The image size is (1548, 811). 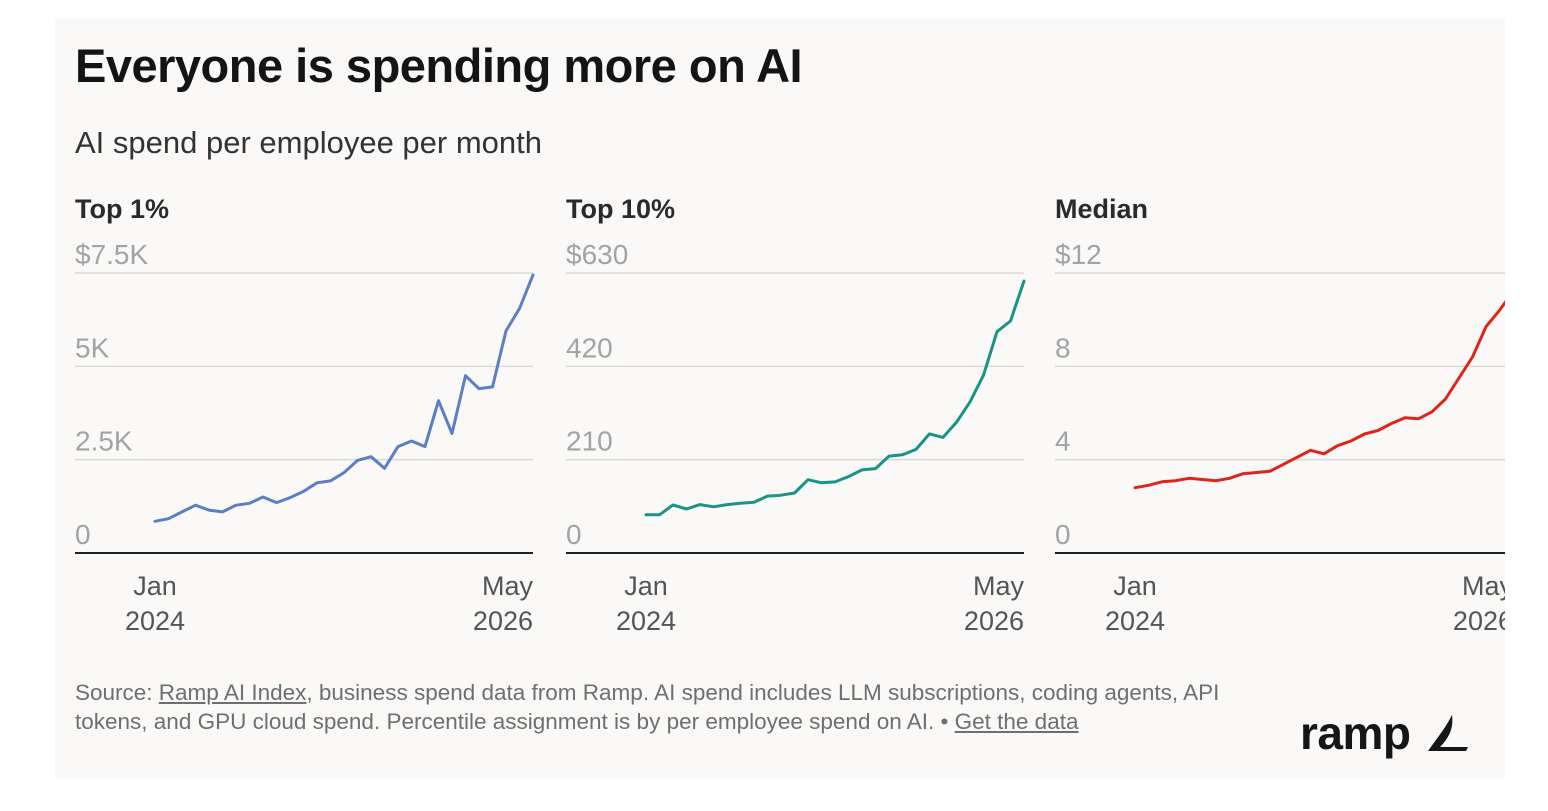 What do you see at coordinates (1448, 733) in the screenshot?
I see `ramp-wing-icon` at bounding box center [1448, 733].